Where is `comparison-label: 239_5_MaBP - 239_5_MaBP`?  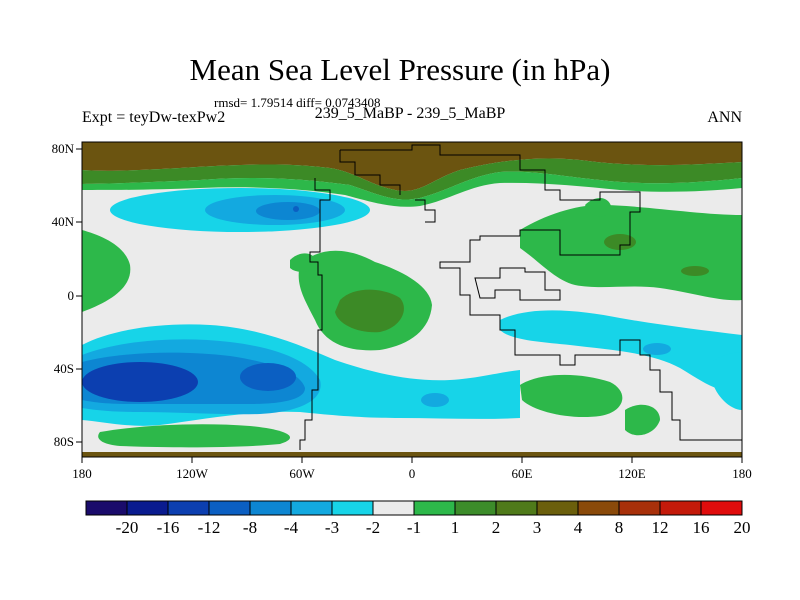
comparison-label: 239_5_MaBP - 239_5_MaBP is located at coordinates (410, 113).